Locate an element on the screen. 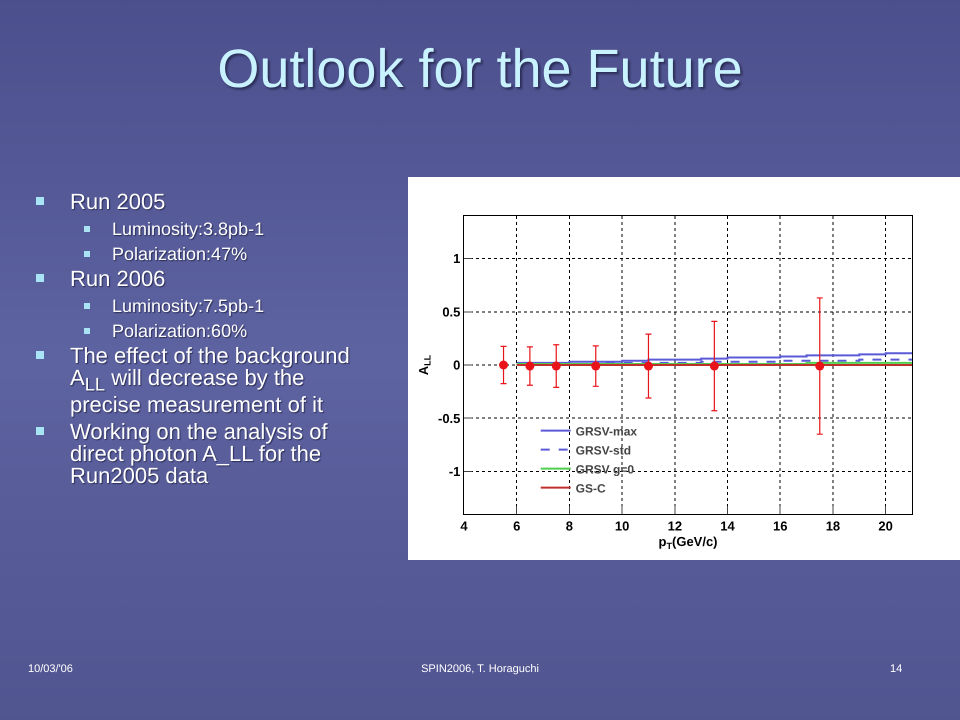 The height and width of the screenshot is (720, 960). legend-label: GRSV-std is located at coordinates (604, 450).